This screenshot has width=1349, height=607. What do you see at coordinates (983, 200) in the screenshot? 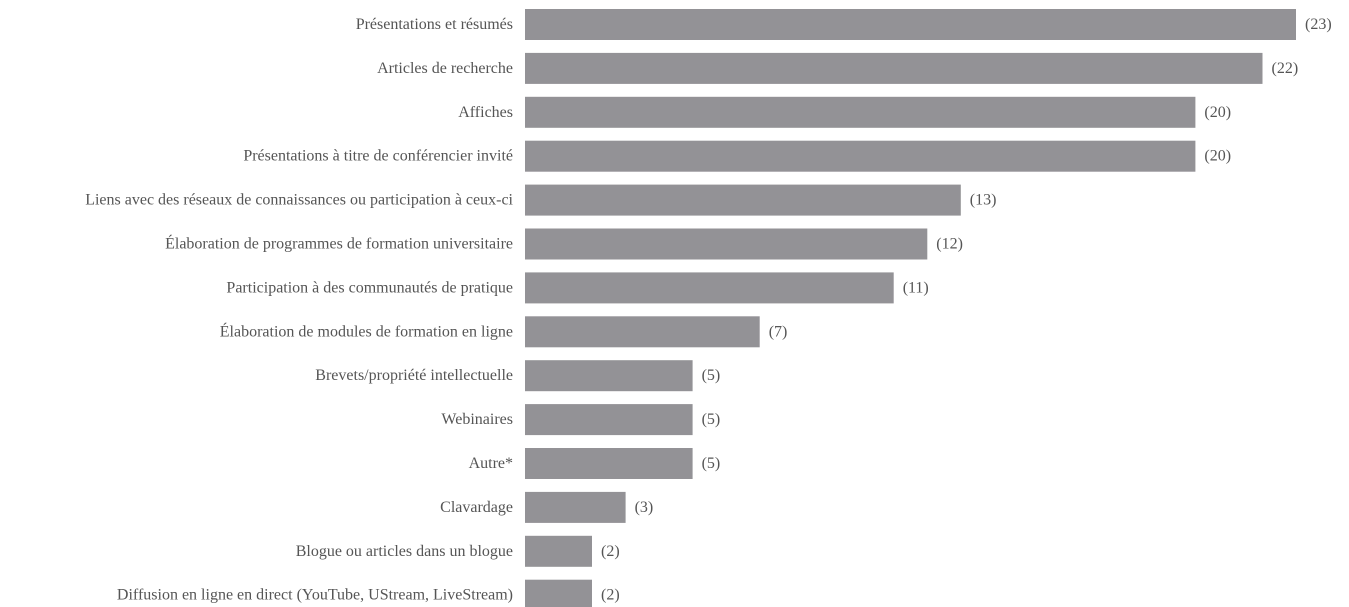
I see `value-label-5: (13)` at bounding box center [983, 200].